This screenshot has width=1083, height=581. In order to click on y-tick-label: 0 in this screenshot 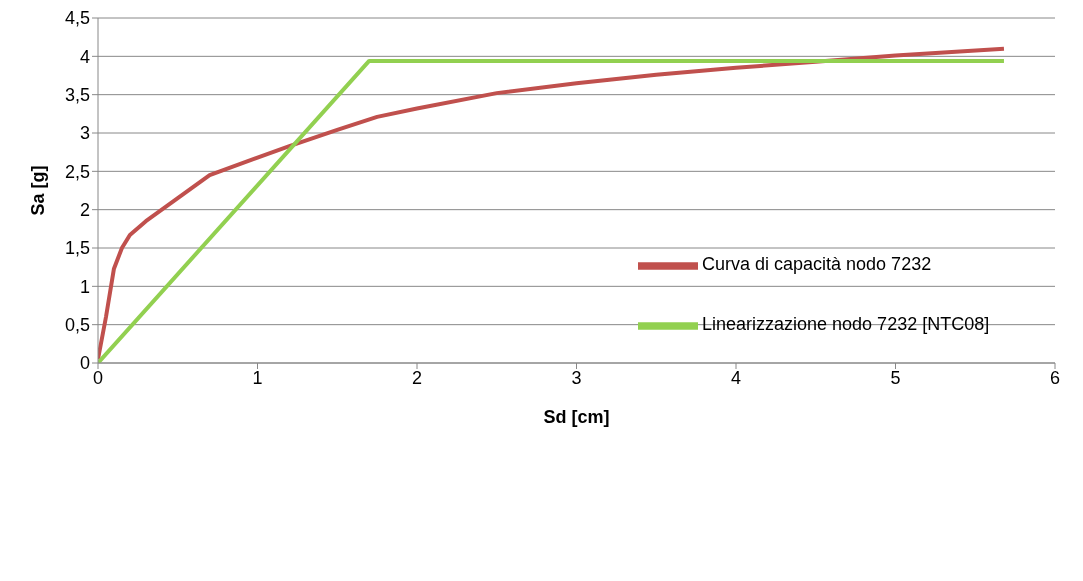, I will do `click(84, 363)`.